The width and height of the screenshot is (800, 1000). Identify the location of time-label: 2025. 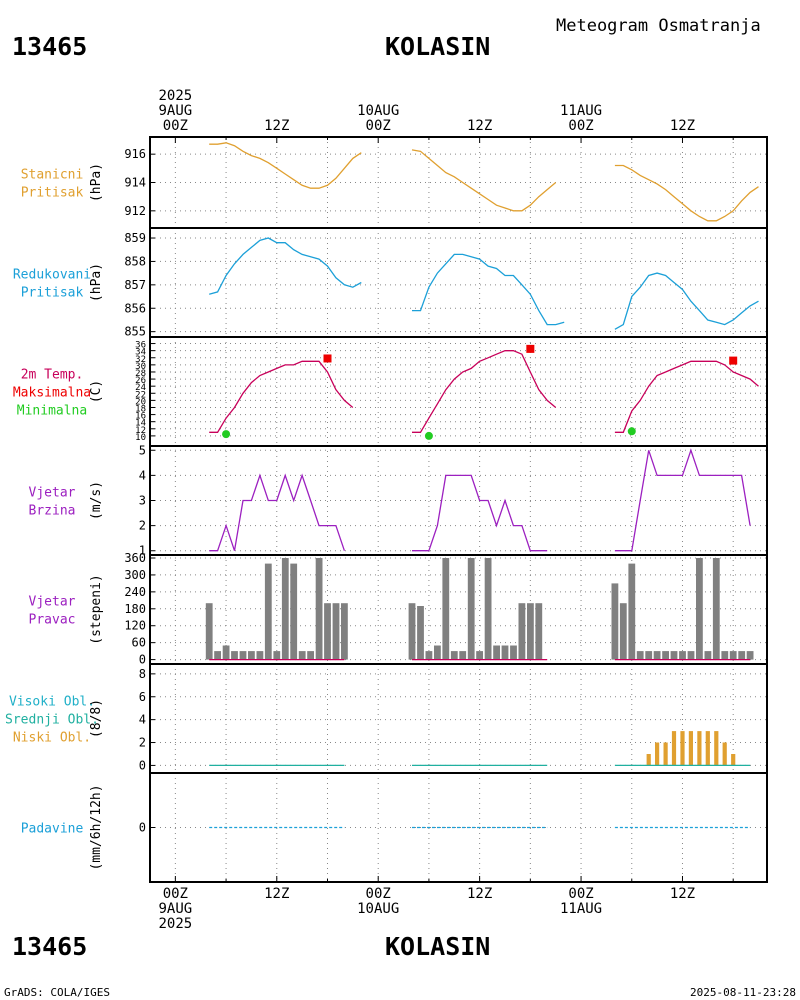
(175, 924).